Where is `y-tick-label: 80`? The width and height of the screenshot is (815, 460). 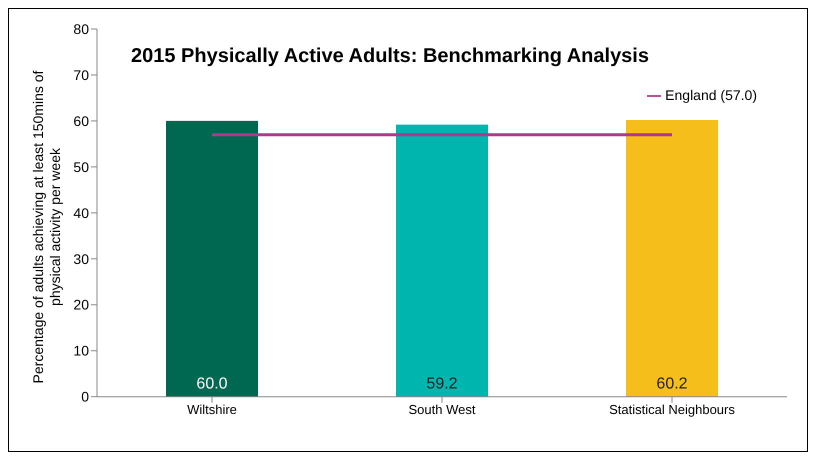 y-tick-label: 80 is located at coordinates (81, 28).